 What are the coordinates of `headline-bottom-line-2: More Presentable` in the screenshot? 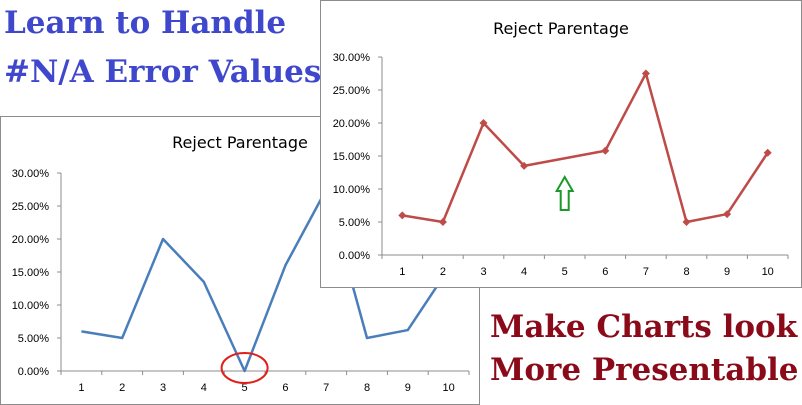 It's located at (644, 370).